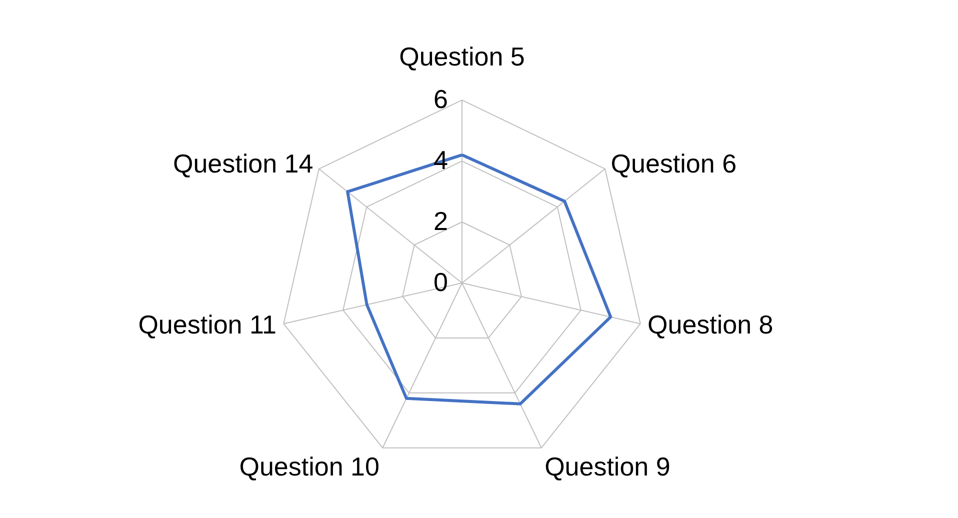 The height and width of the screenshot is (518, 958). What do you see at coordinates (441, 99) in the screenshot?
I see `y-tick-label: 6` at bounding box center [441, 99].